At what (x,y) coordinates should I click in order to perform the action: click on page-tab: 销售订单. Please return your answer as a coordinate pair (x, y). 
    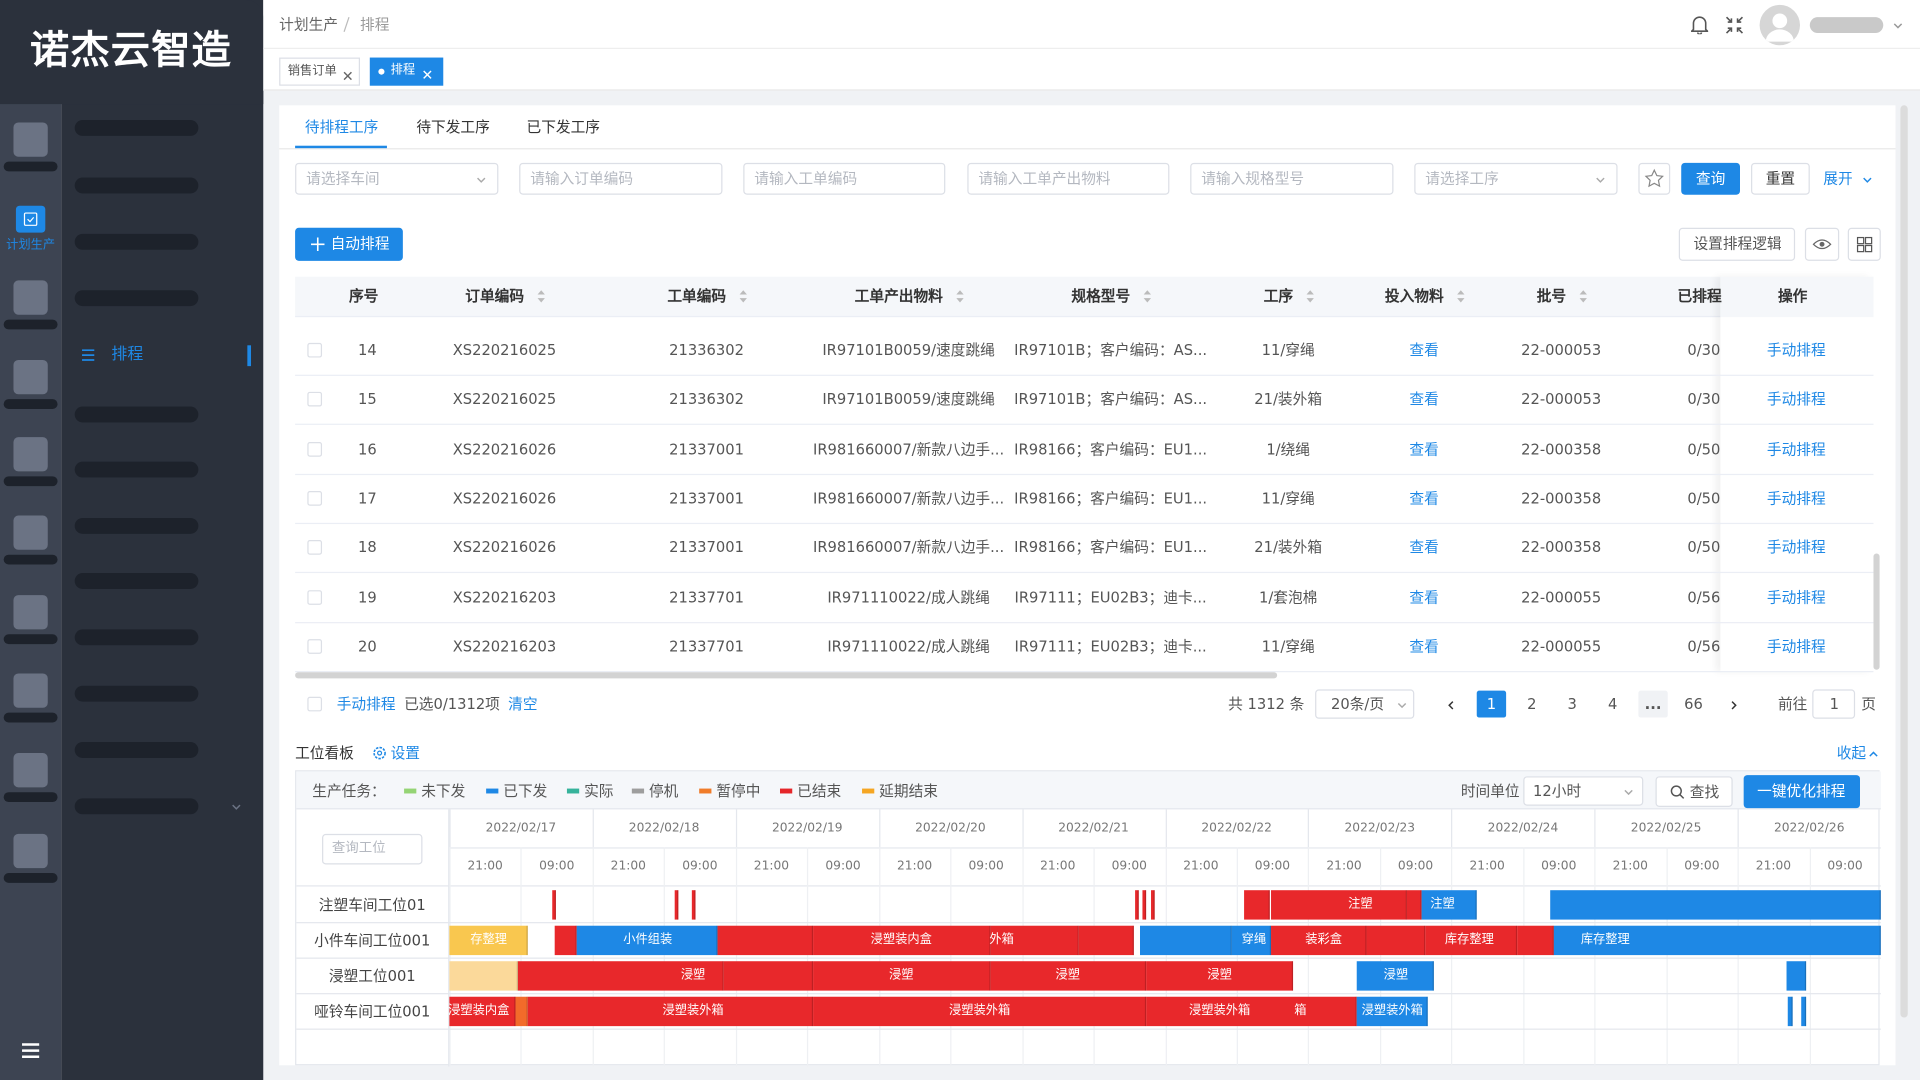
    Looking at the image, I should click on (319, 71).